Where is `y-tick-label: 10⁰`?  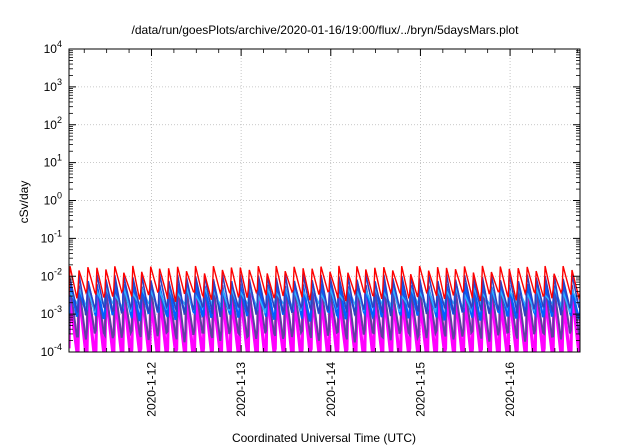 y-tick-label: 10⁰ is located at coordinates (53, 199).